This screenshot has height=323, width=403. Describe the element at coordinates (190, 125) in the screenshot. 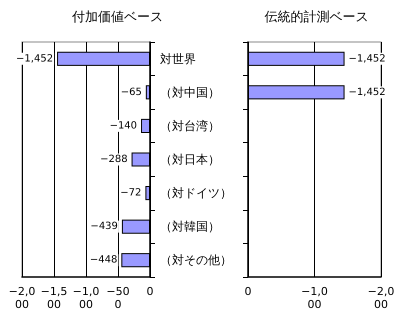

I see `y-tick-label: （対台湾）` at that location.